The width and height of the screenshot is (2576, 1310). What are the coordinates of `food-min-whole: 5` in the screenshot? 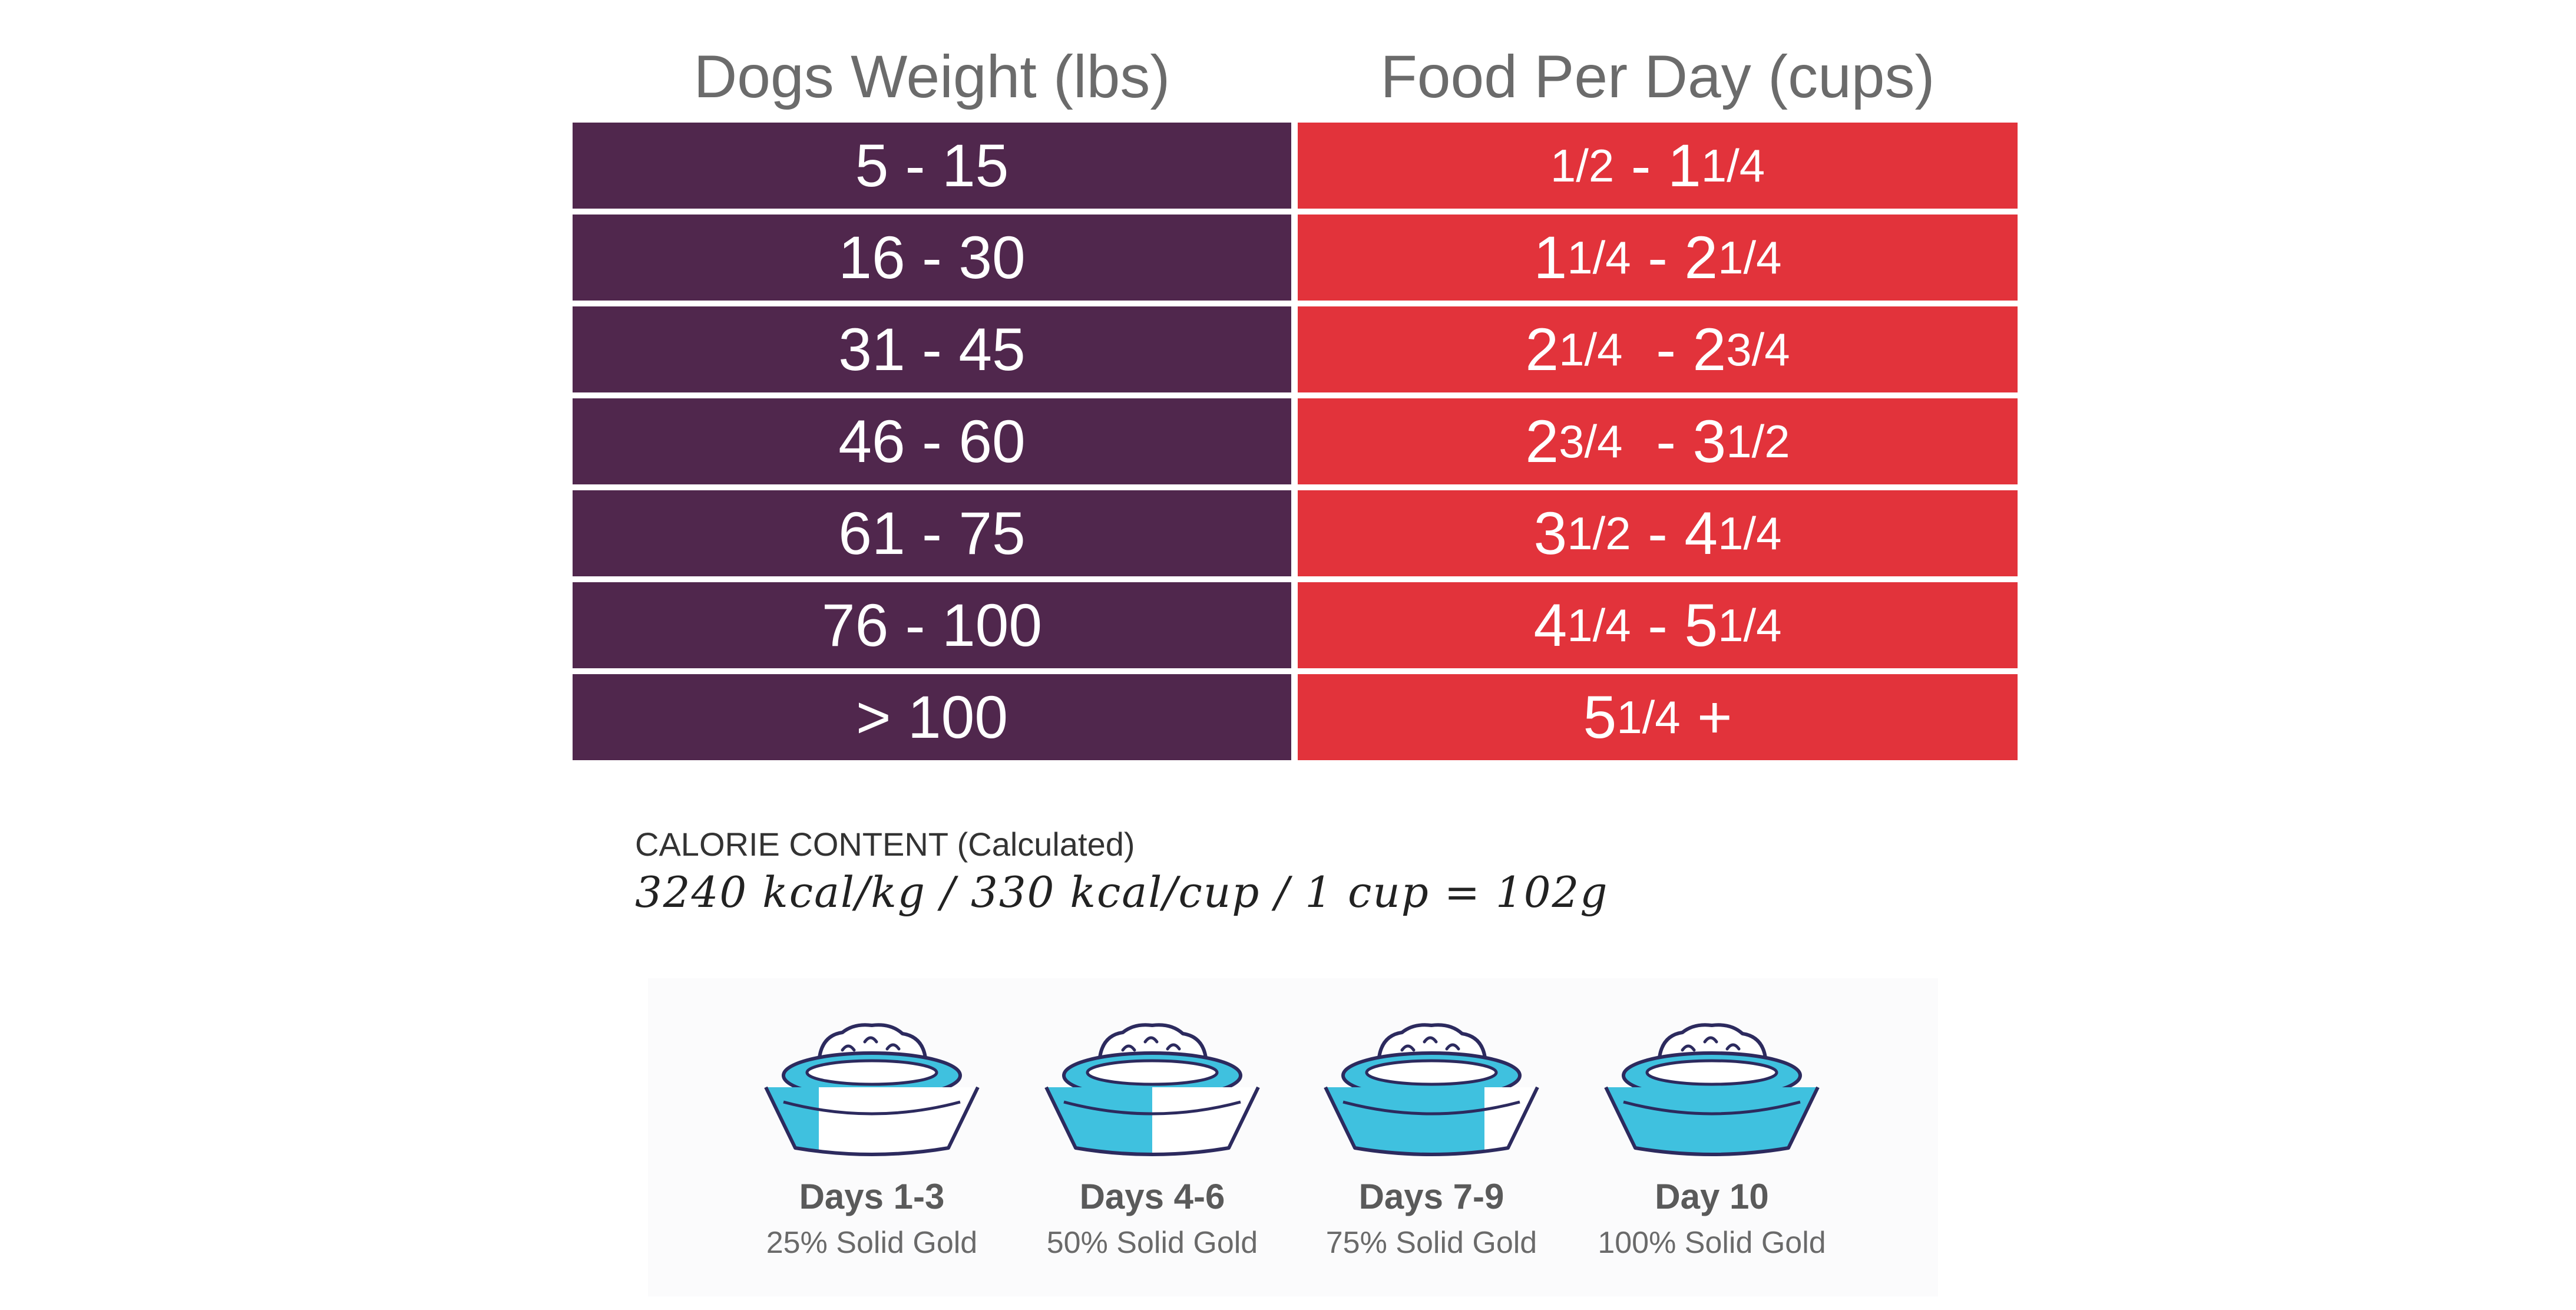 It's located at (1600, 717).